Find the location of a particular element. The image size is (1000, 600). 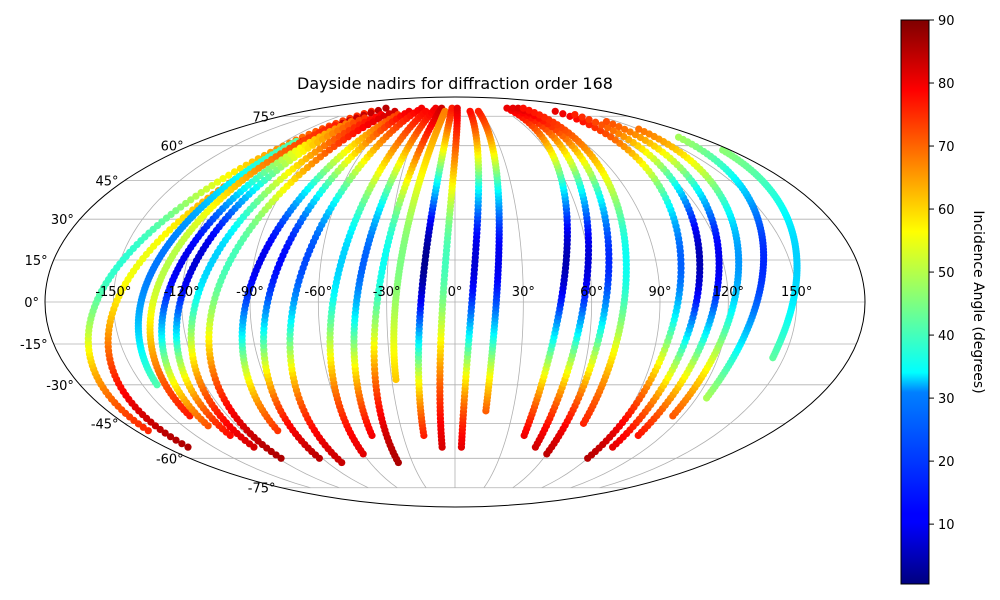

latitude-tick-label: -45° is located at coordinates (105, 424).